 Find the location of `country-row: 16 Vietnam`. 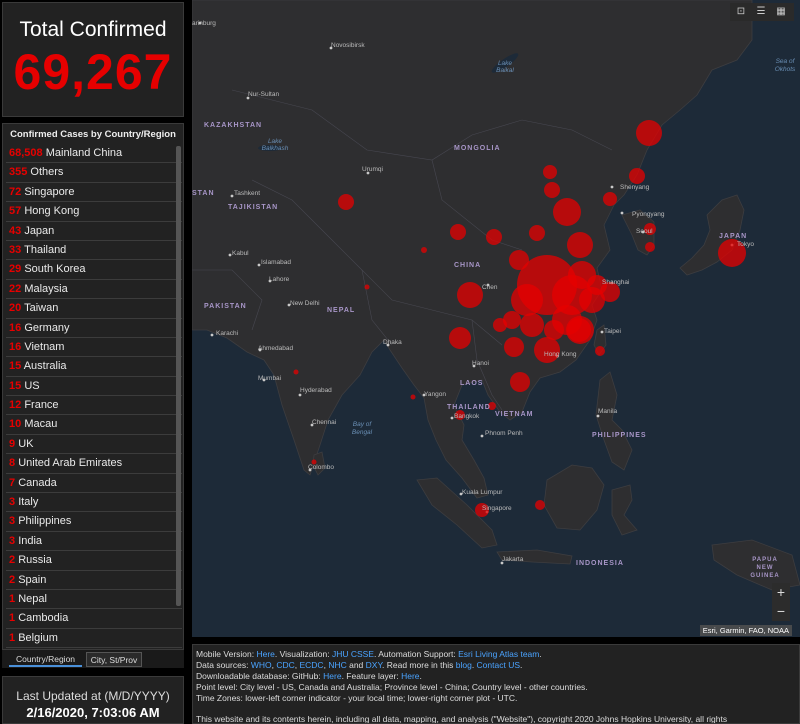

country-row: 16 Vietnam is located at coordinates (94, 348).